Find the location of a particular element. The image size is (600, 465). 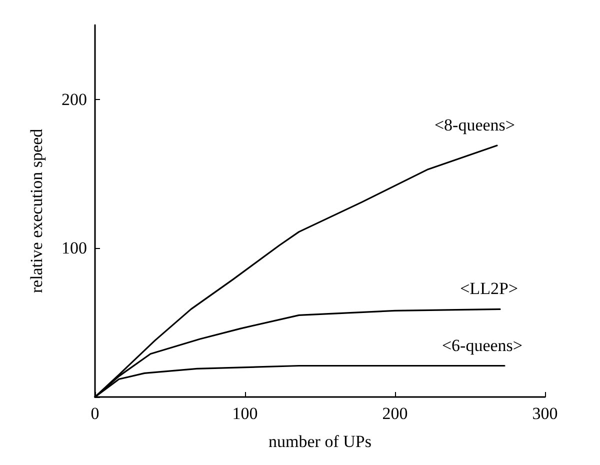

series-label: <LL2P> is located at coordinates (489, 288).